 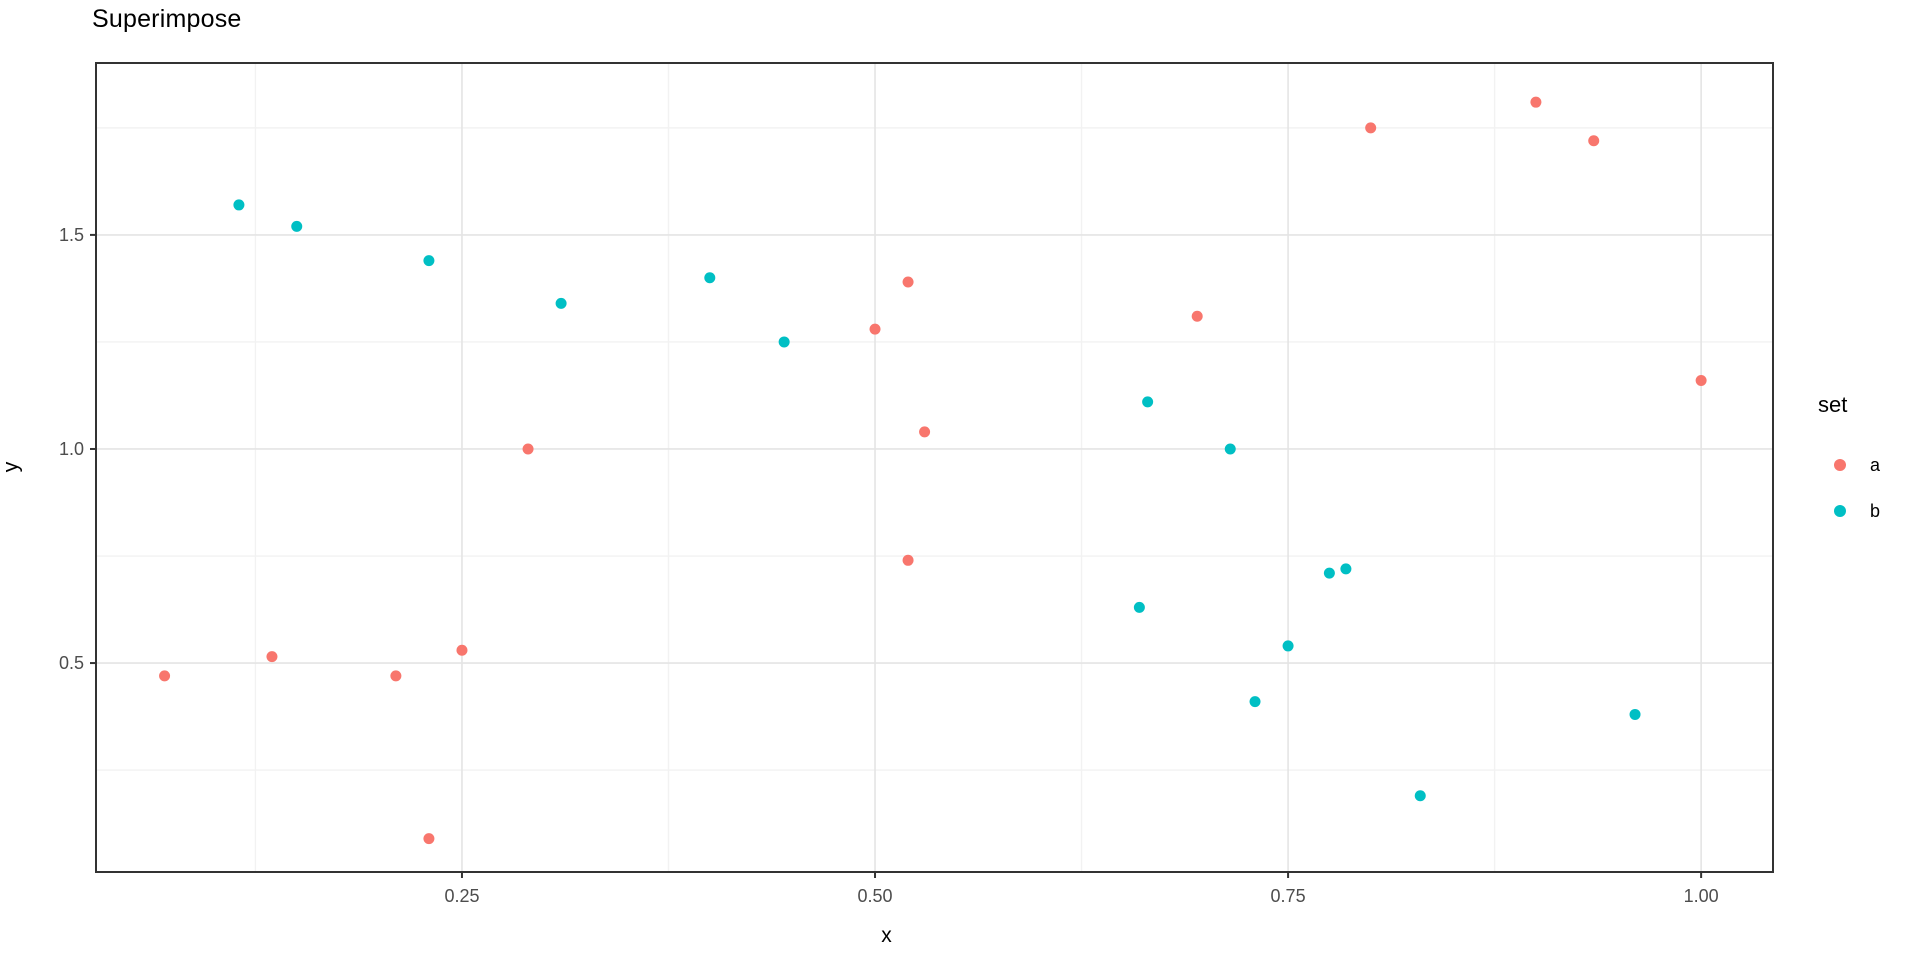 What do you see at coordinates (1849, 511) in the screenshot?
I see `legend-item-b: b` at bounding box center [1849, 511].